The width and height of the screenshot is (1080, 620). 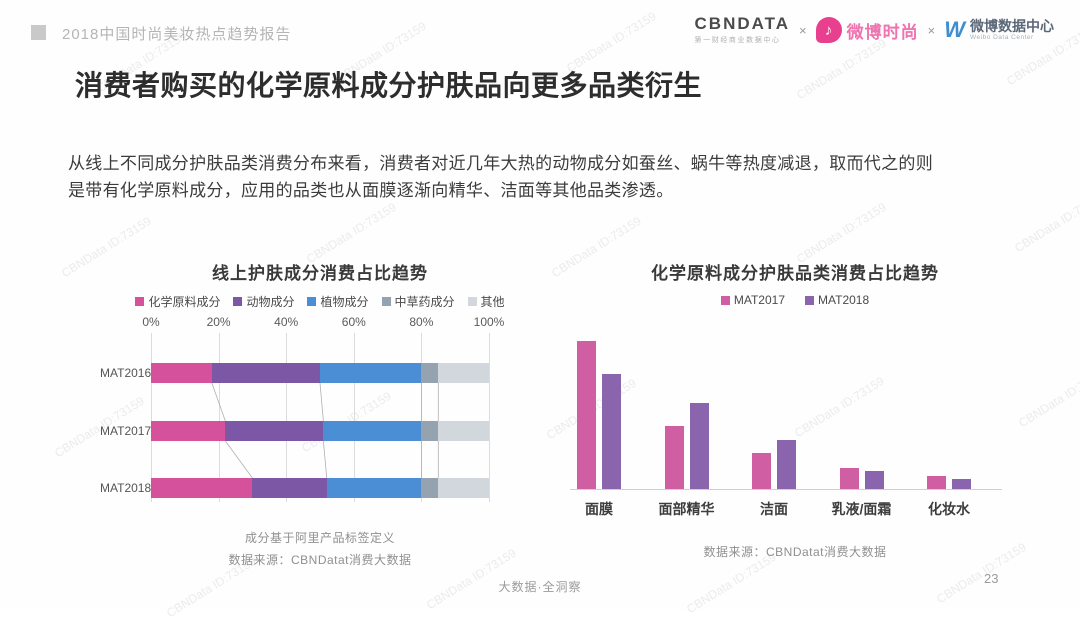 I want to click on cbndata-wordmark: CBNDATA, so click(x=742, y=23).